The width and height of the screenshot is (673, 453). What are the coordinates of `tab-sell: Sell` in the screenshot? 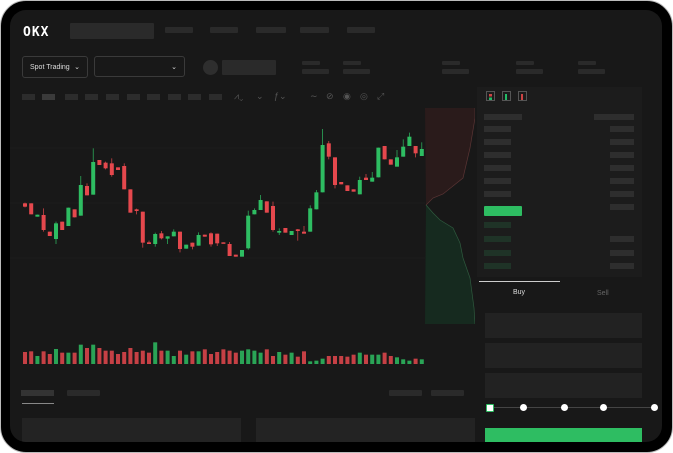 It's located at (603, 293).